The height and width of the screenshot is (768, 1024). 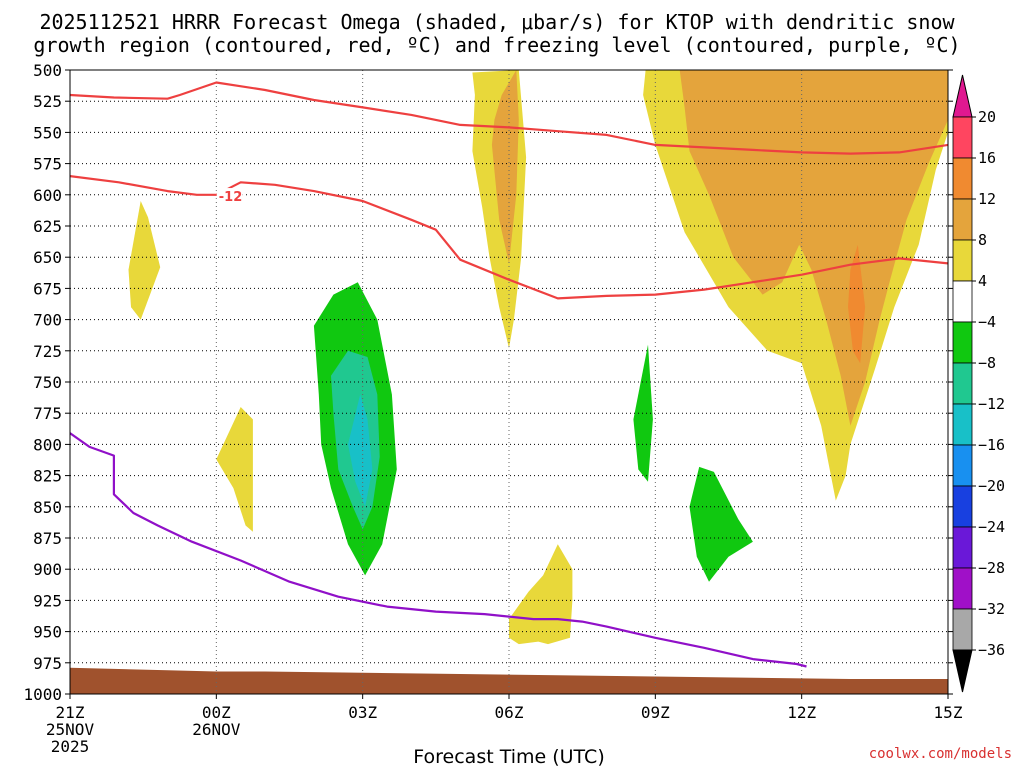 I want to click on x-tick-date: 26NOV, so click(x=216, y=729).